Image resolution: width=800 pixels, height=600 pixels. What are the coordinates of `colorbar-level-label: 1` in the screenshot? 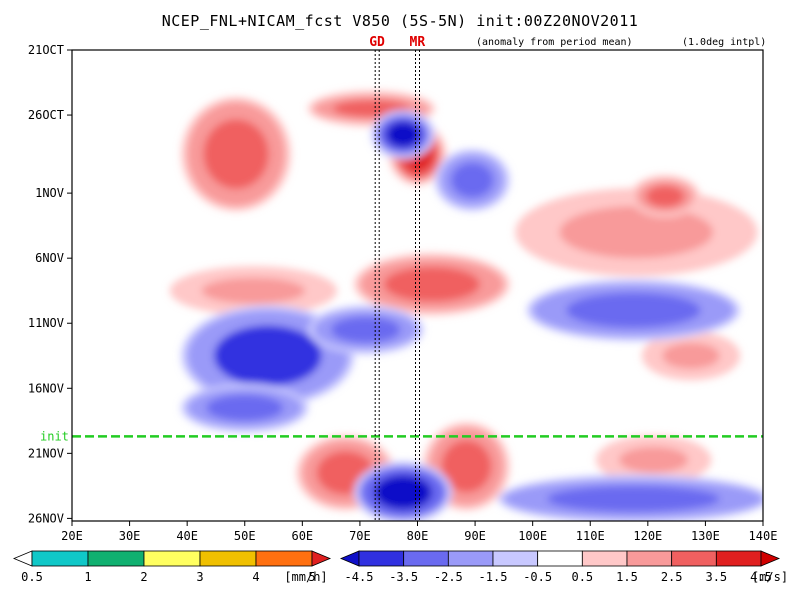 It's located at (87, 577).